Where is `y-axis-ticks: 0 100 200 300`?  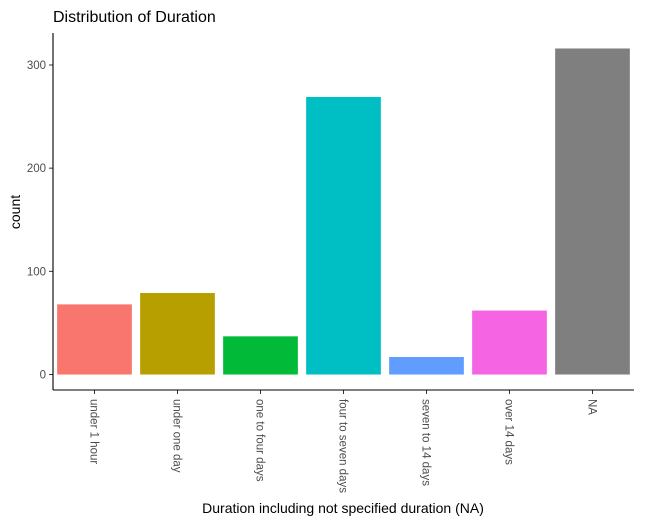 y-axis-ticks: 0 100 200 300 is located at coordinates (40, 221).